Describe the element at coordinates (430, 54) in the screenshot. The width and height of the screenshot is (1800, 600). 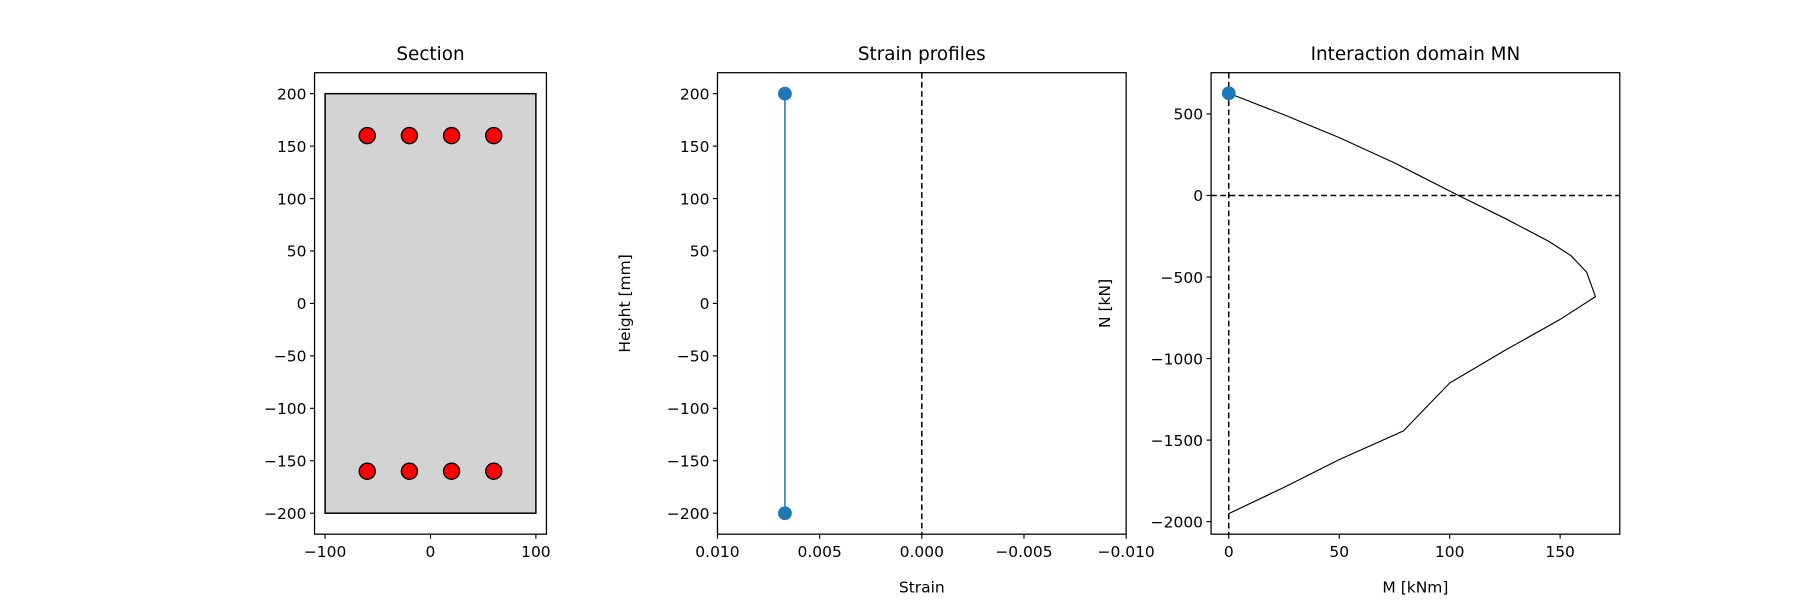
I see `section-title: Section` at that location.